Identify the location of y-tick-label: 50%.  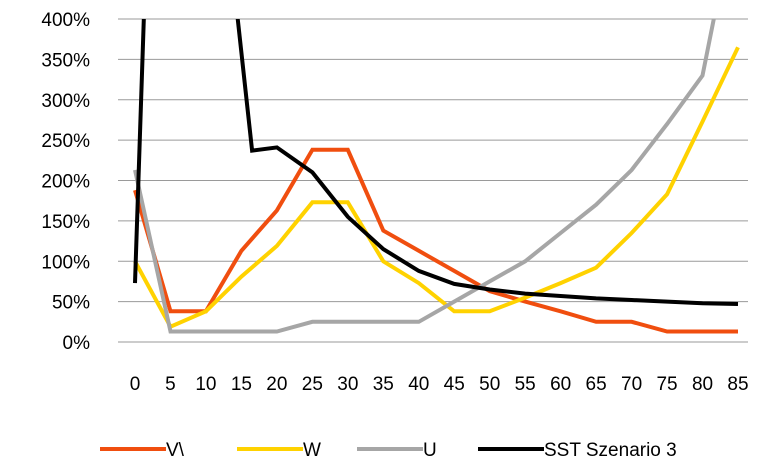
(71, 303).